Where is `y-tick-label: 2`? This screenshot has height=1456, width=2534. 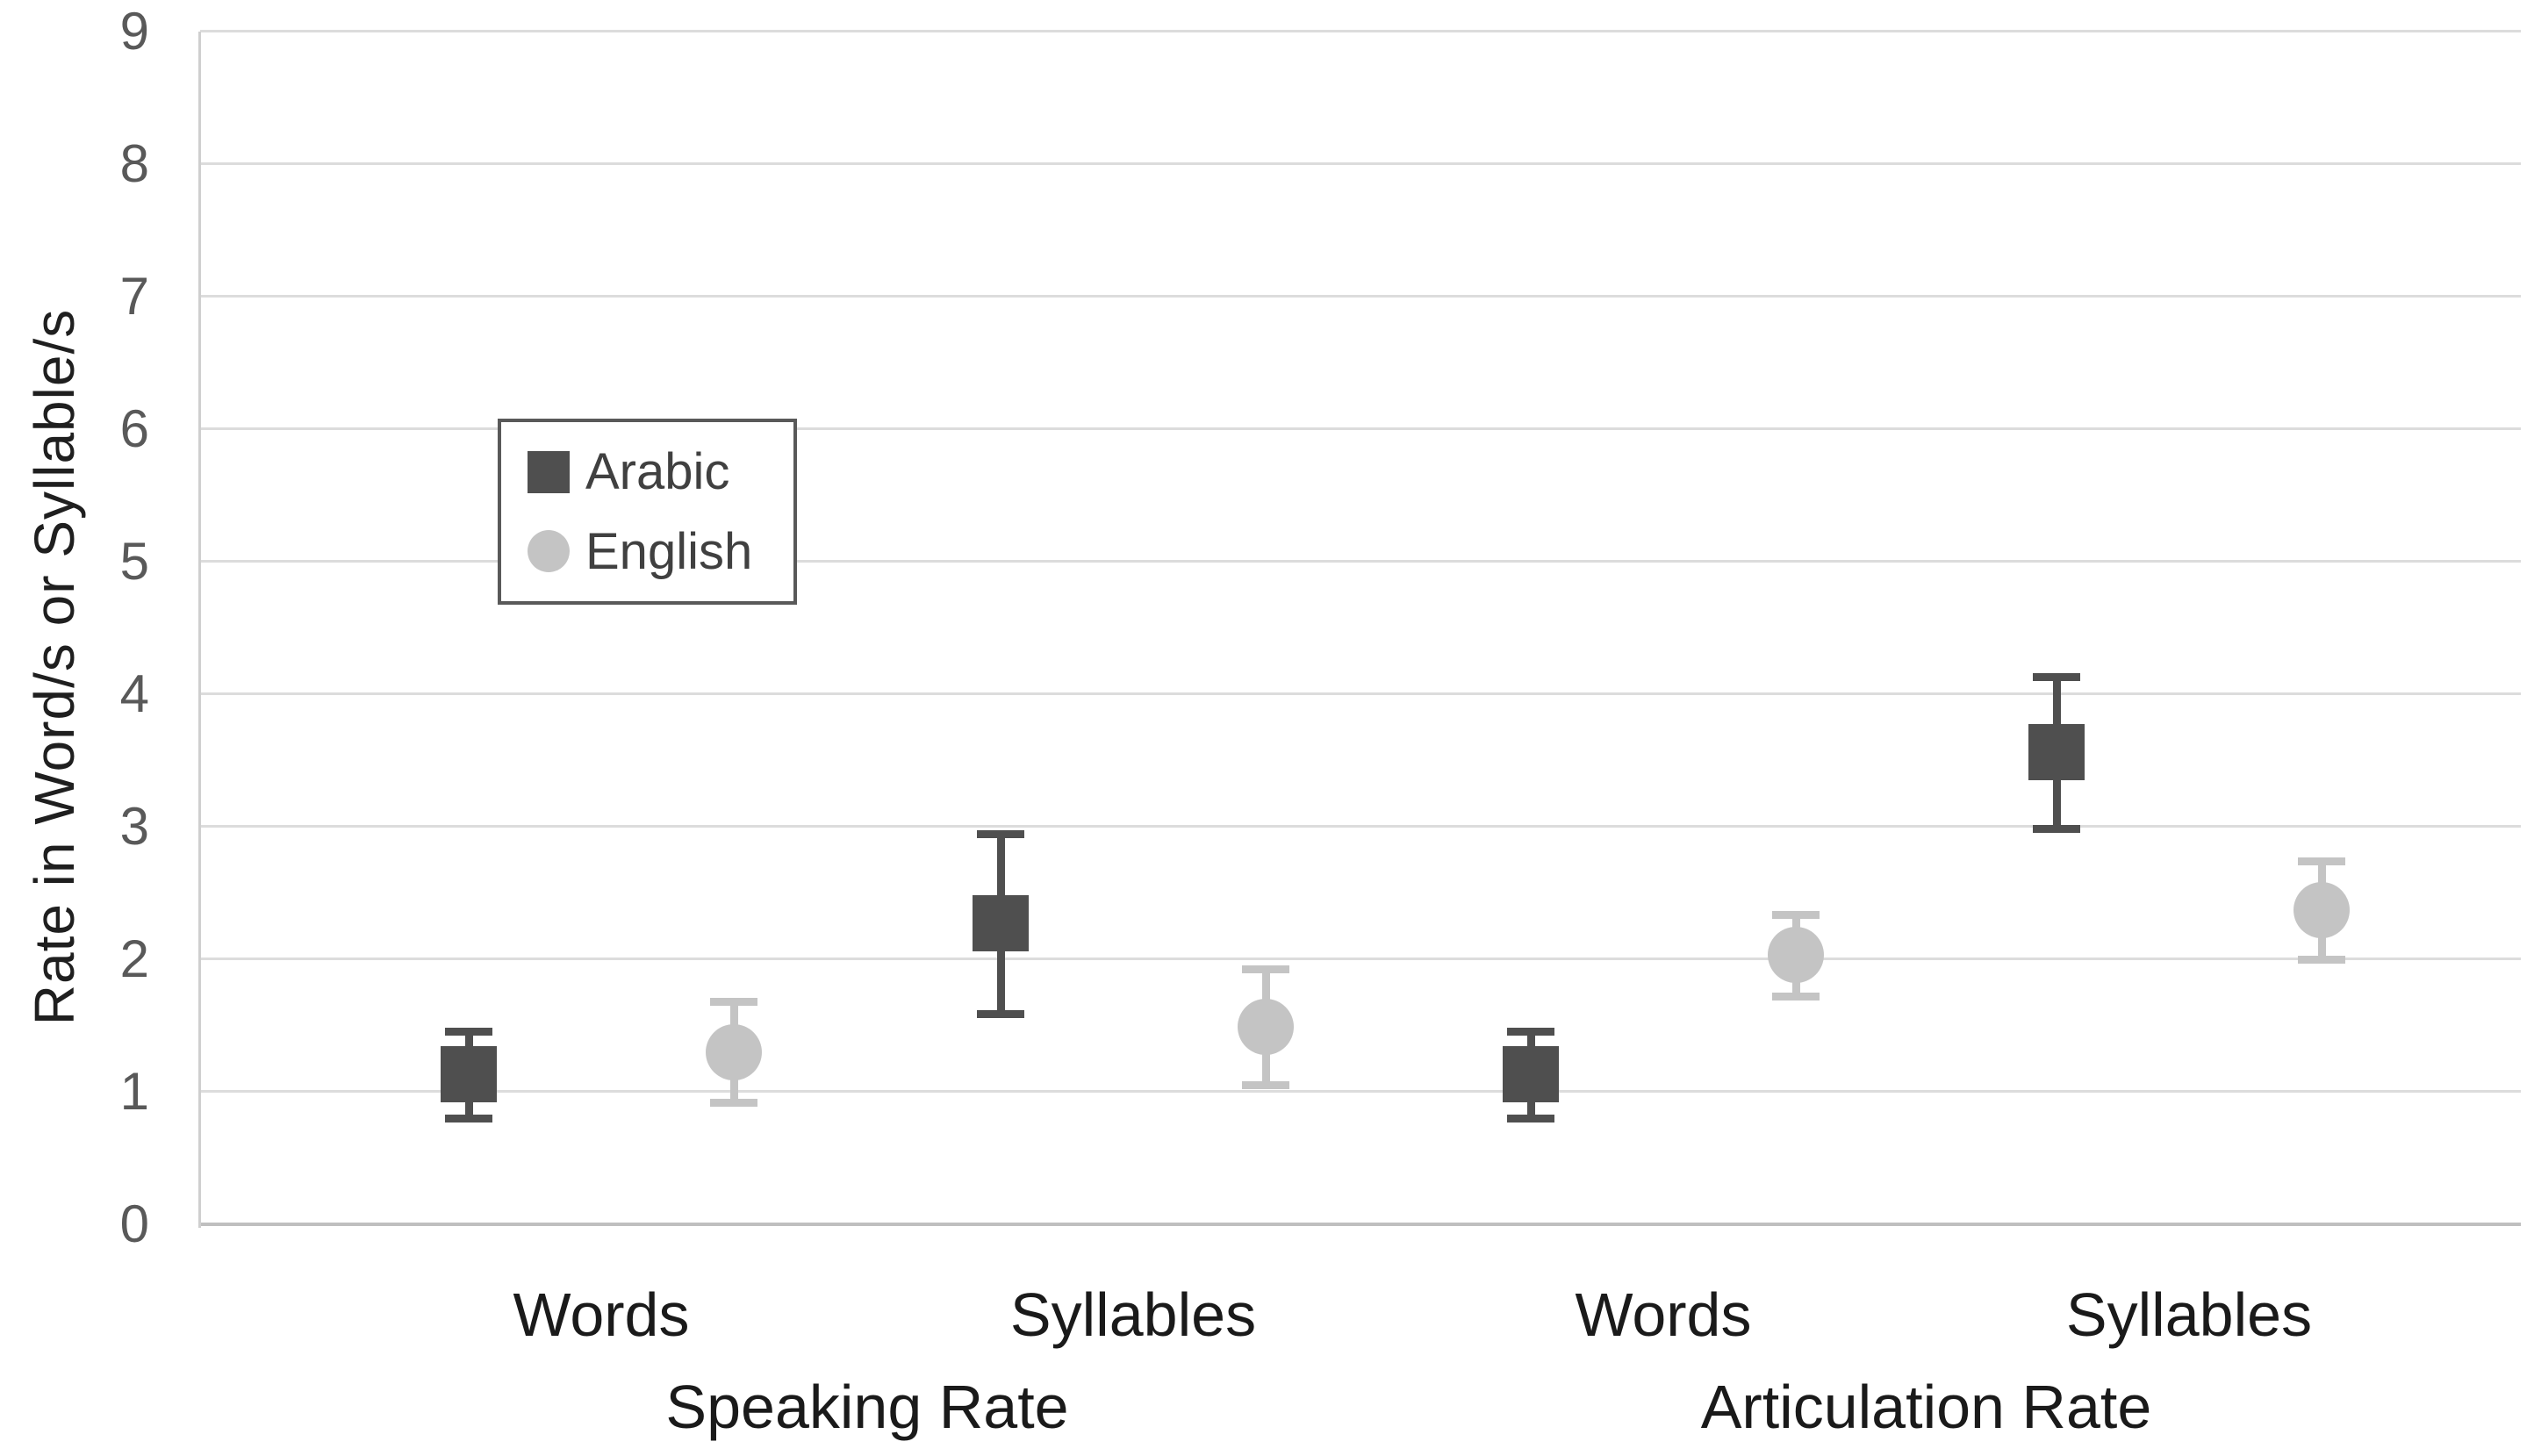
y-tick-label: 2 is located at coordinates (134, 959).